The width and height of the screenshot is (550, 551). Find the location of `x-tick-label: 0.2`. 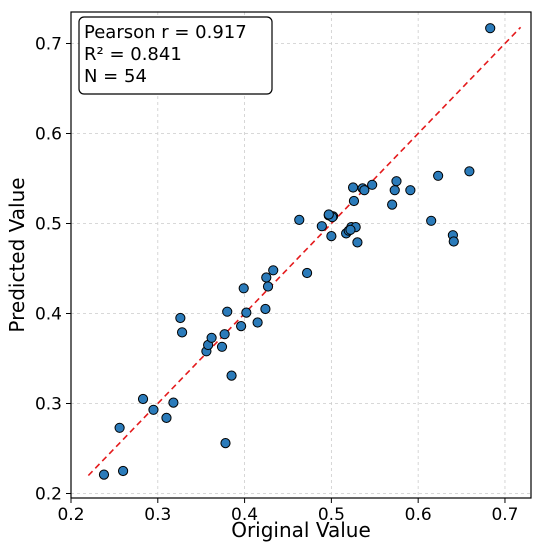

x-tick-label: 0.2 is located at coordinates (70, 515).